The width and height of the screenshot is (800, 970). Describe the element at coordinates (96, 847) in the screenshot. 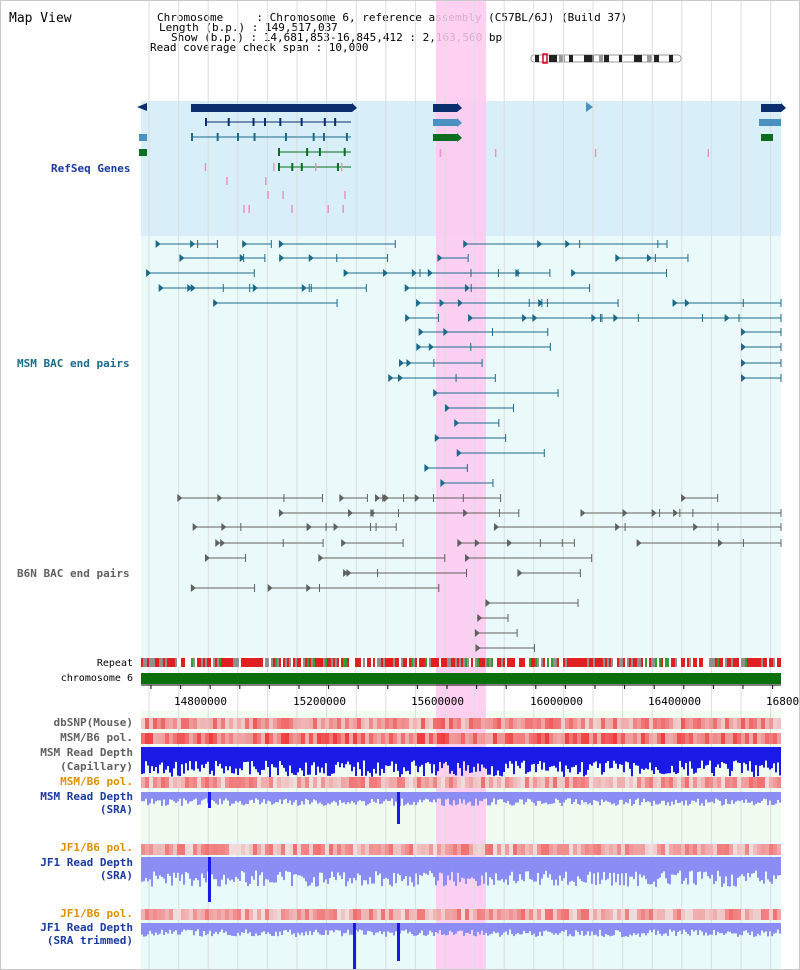

I see `jf1-b6-pol-track-label: JF1/B6 pol.` at that location.